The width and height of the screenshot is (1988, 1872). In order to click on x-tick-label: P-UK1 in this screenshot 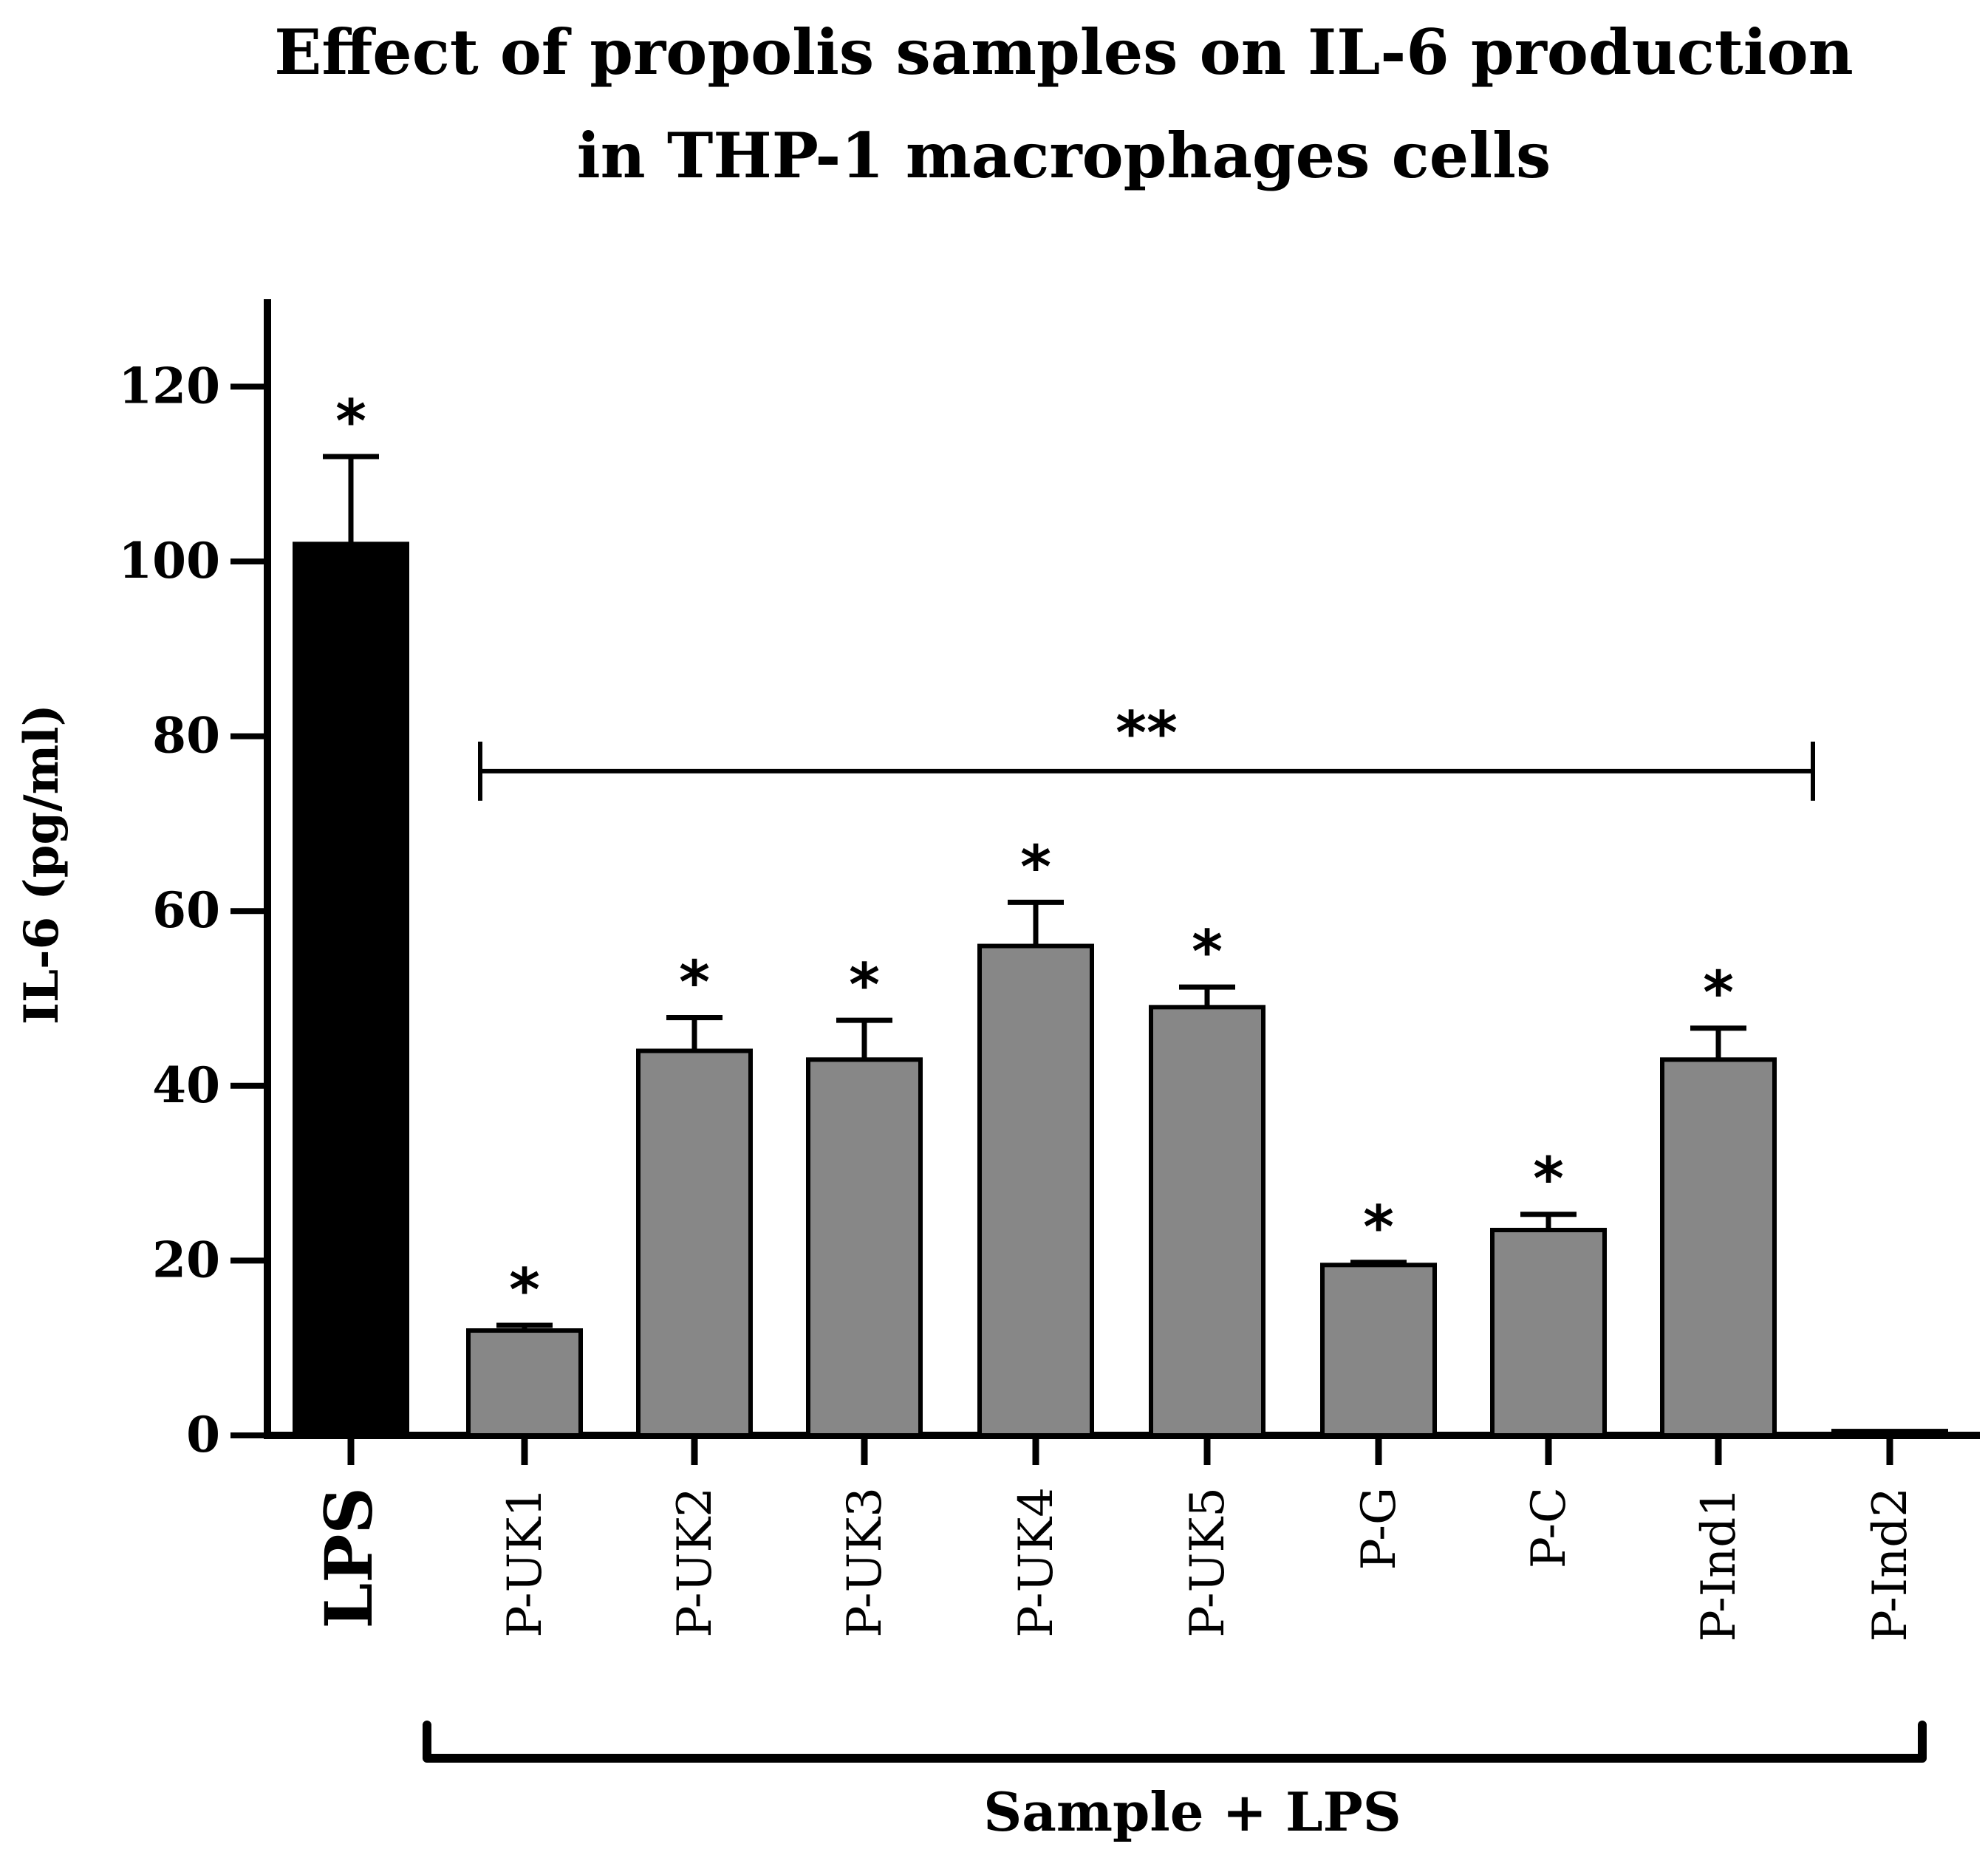, I will do `click(525, 1563)`.